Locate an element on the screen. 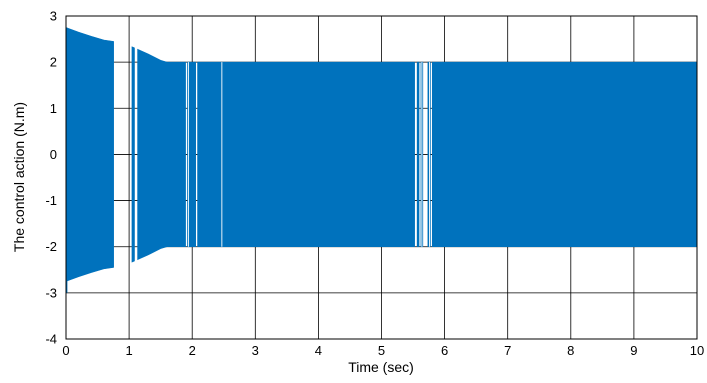 This screenshot has height=383, width=707. x-tick-label: 9 is located at coordinates (633, 350).